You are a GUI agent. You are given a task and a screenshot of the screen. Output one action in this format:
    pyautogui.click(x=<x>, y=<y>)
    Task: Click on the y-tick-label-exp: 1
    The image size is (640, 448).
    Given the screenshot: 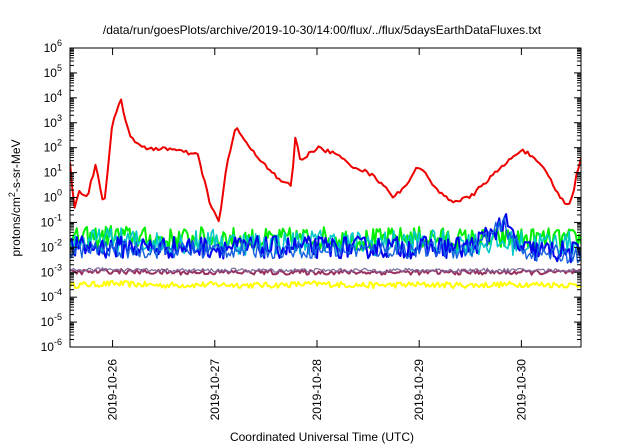 What is the action you would take?
    pyautogui.click(x=59, y=168)
    